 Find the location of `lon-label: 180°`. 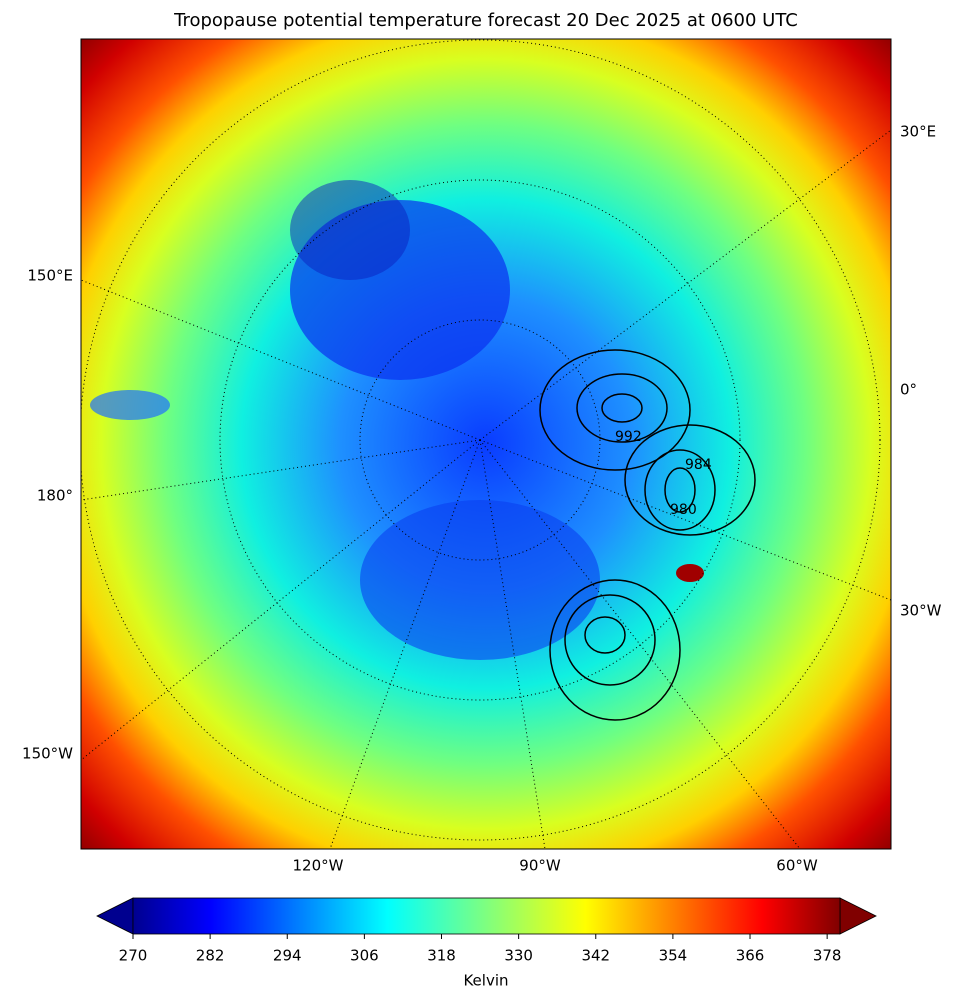

lon-label: 180° is located at coordinates (55, 496).